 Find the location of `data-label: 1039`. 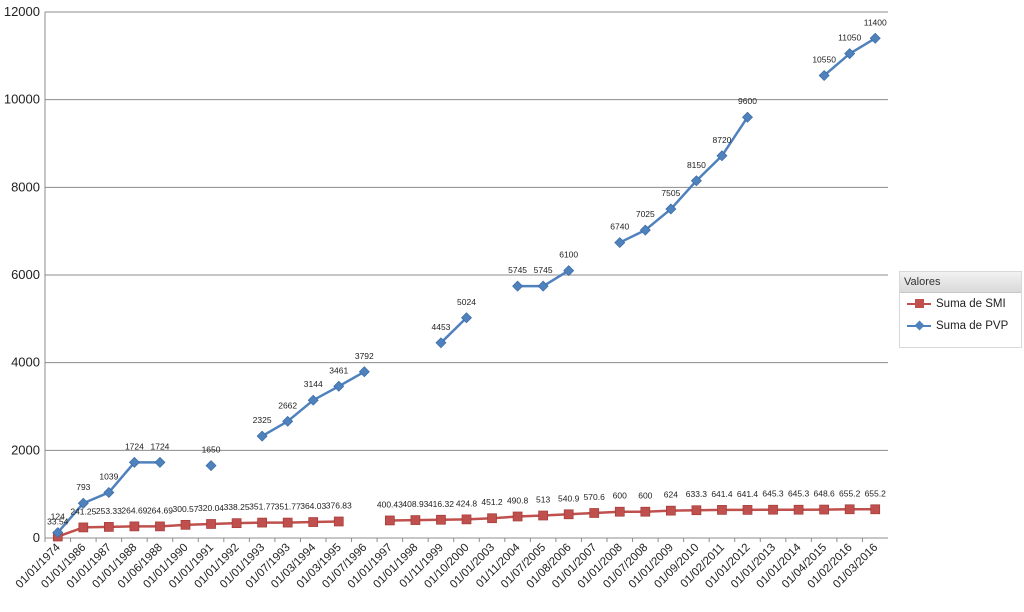

data-label: 1039 is located at coordinates (108, 476).